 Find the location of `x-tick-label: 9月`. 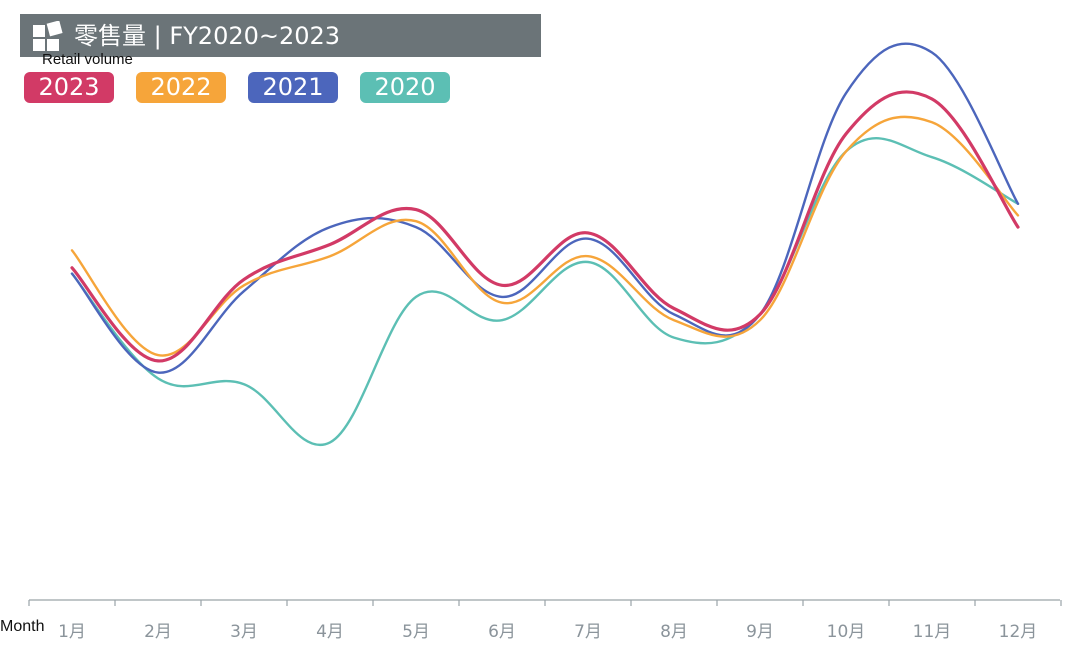

x-tick-label: 9月 is located at coordinates (760, 632).